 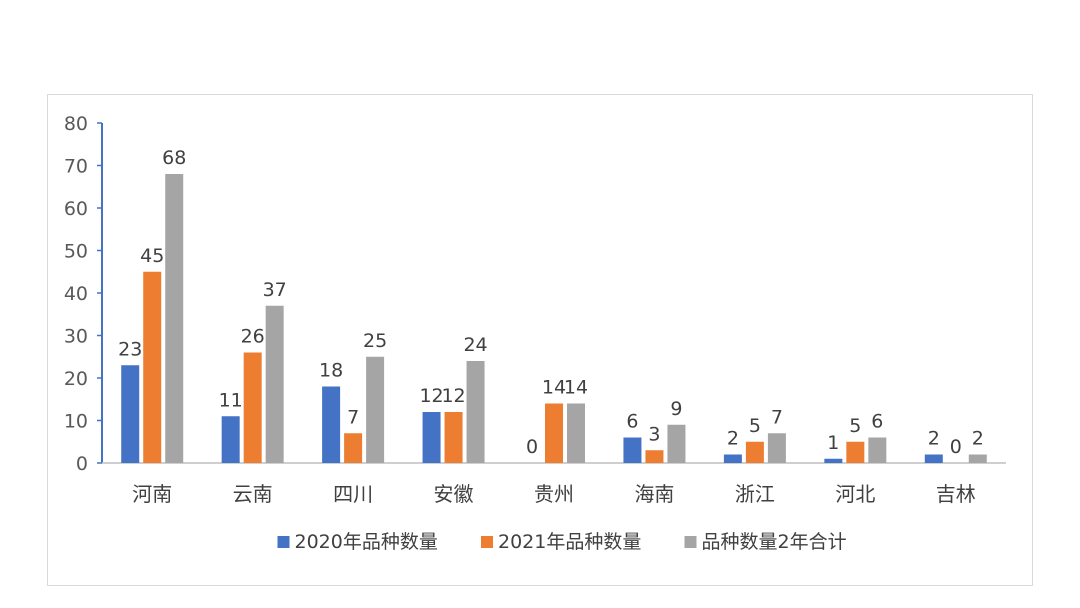 I want to click on y-tick-label: 20, so click(x=76, y=379).